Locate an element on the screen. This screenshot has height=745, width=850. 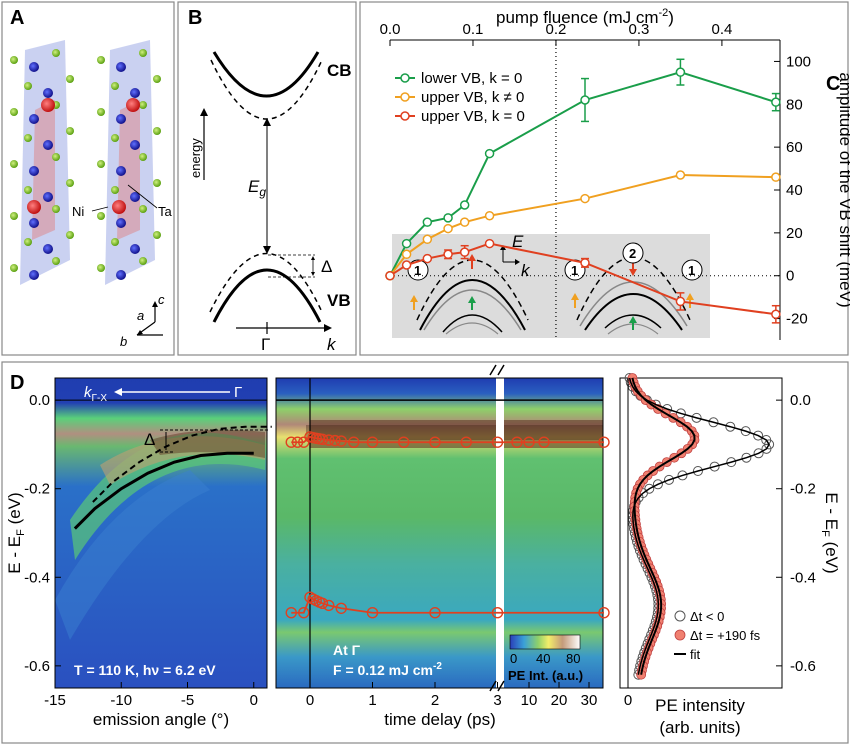
c-xtick-label: 0.0 is located at coordinates (390, 29).